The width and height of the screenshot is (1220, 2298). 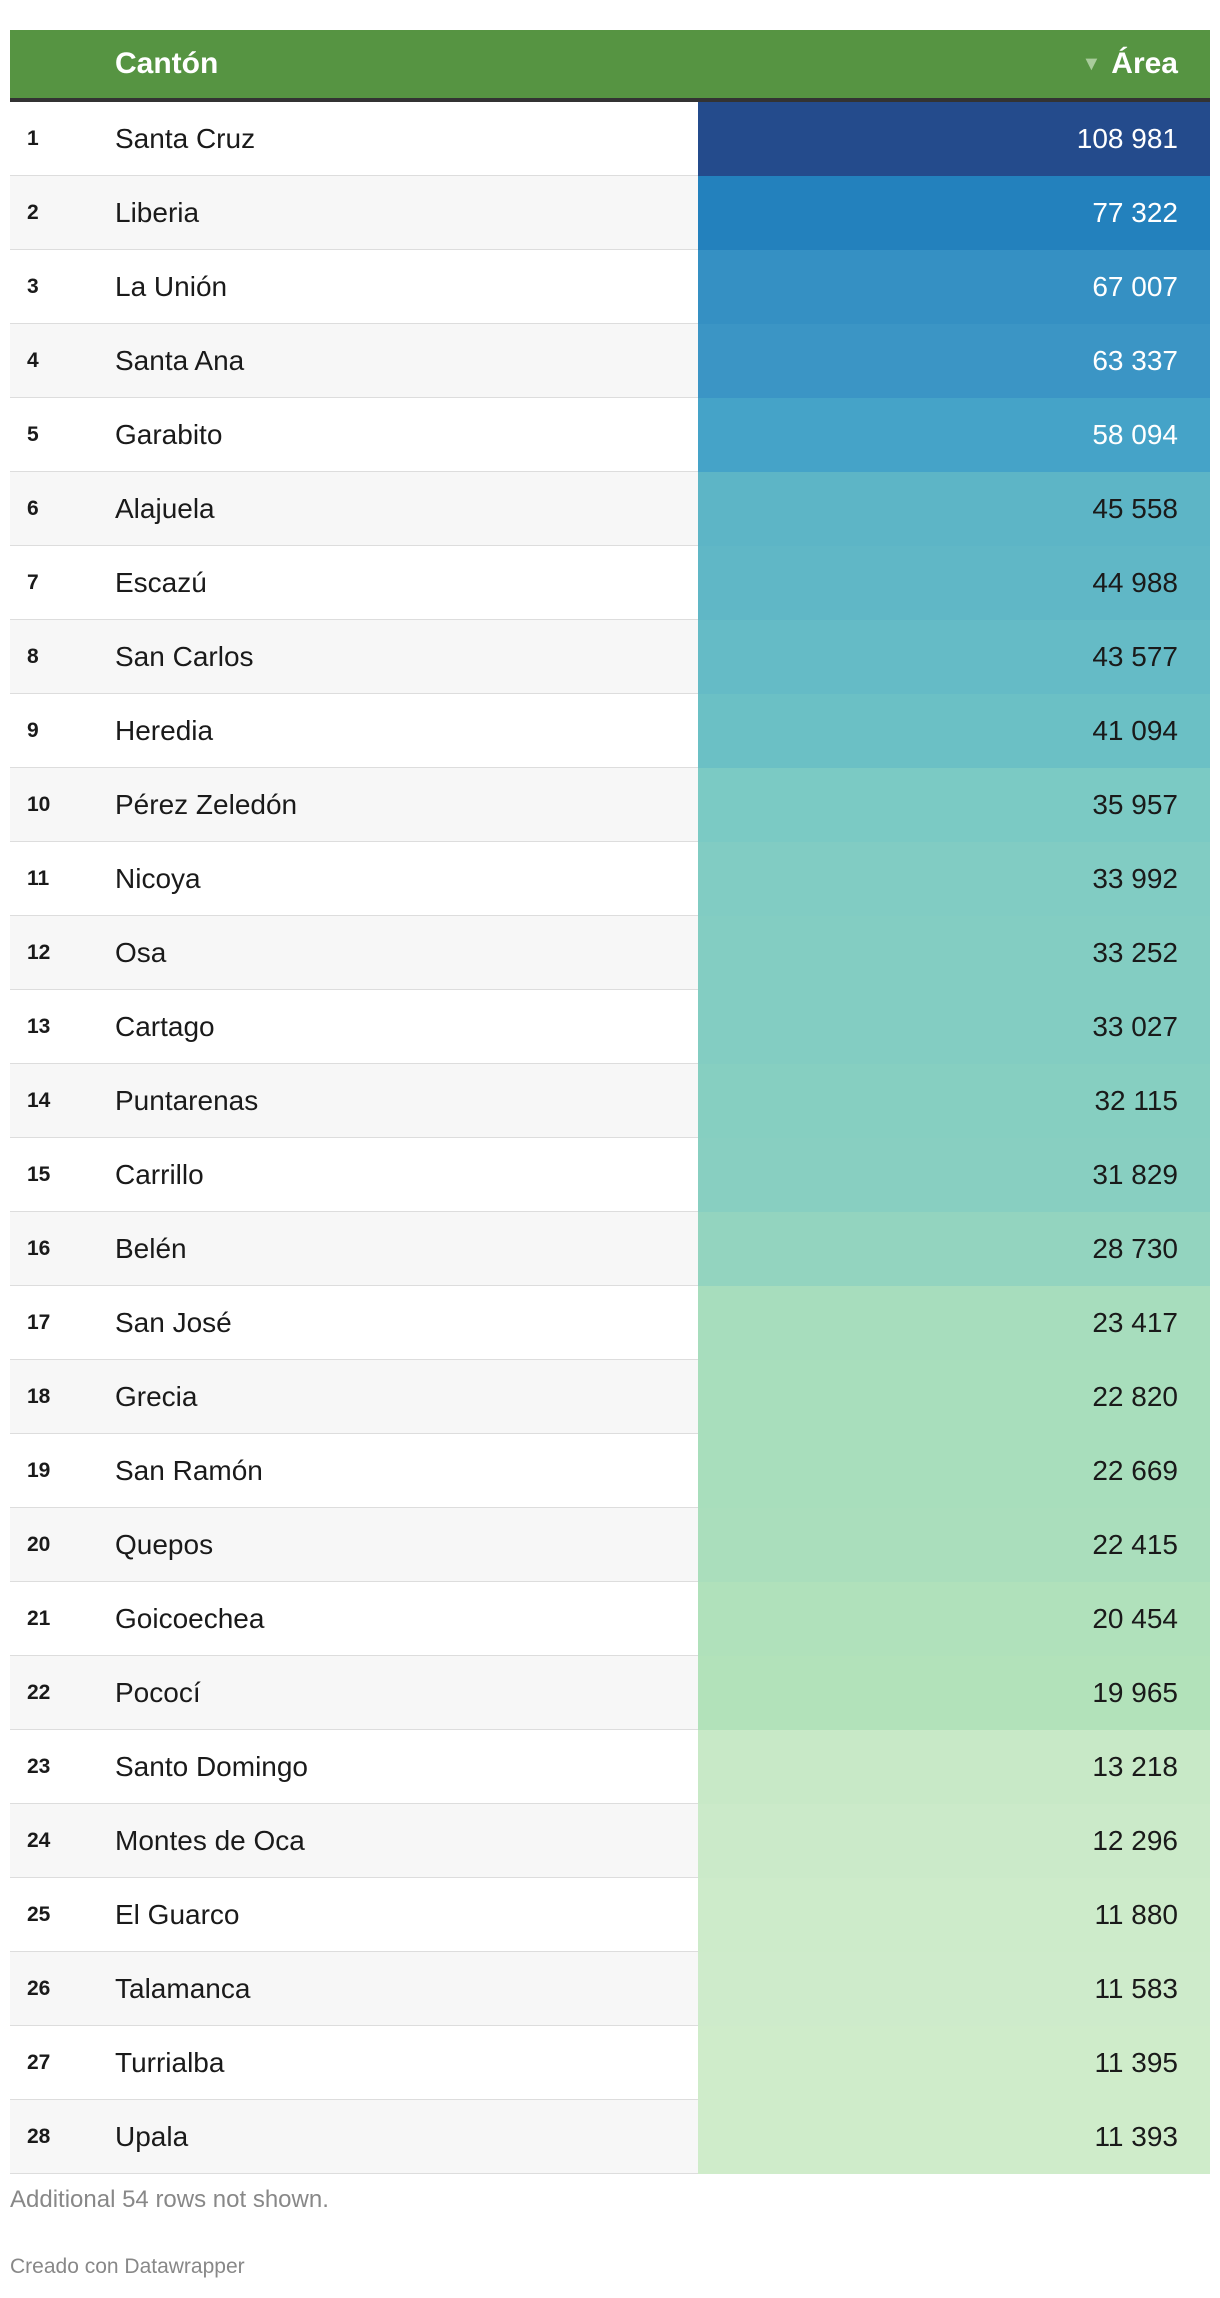 I want to click on row-area-value: 19 965, so click(x=954, y=1693).